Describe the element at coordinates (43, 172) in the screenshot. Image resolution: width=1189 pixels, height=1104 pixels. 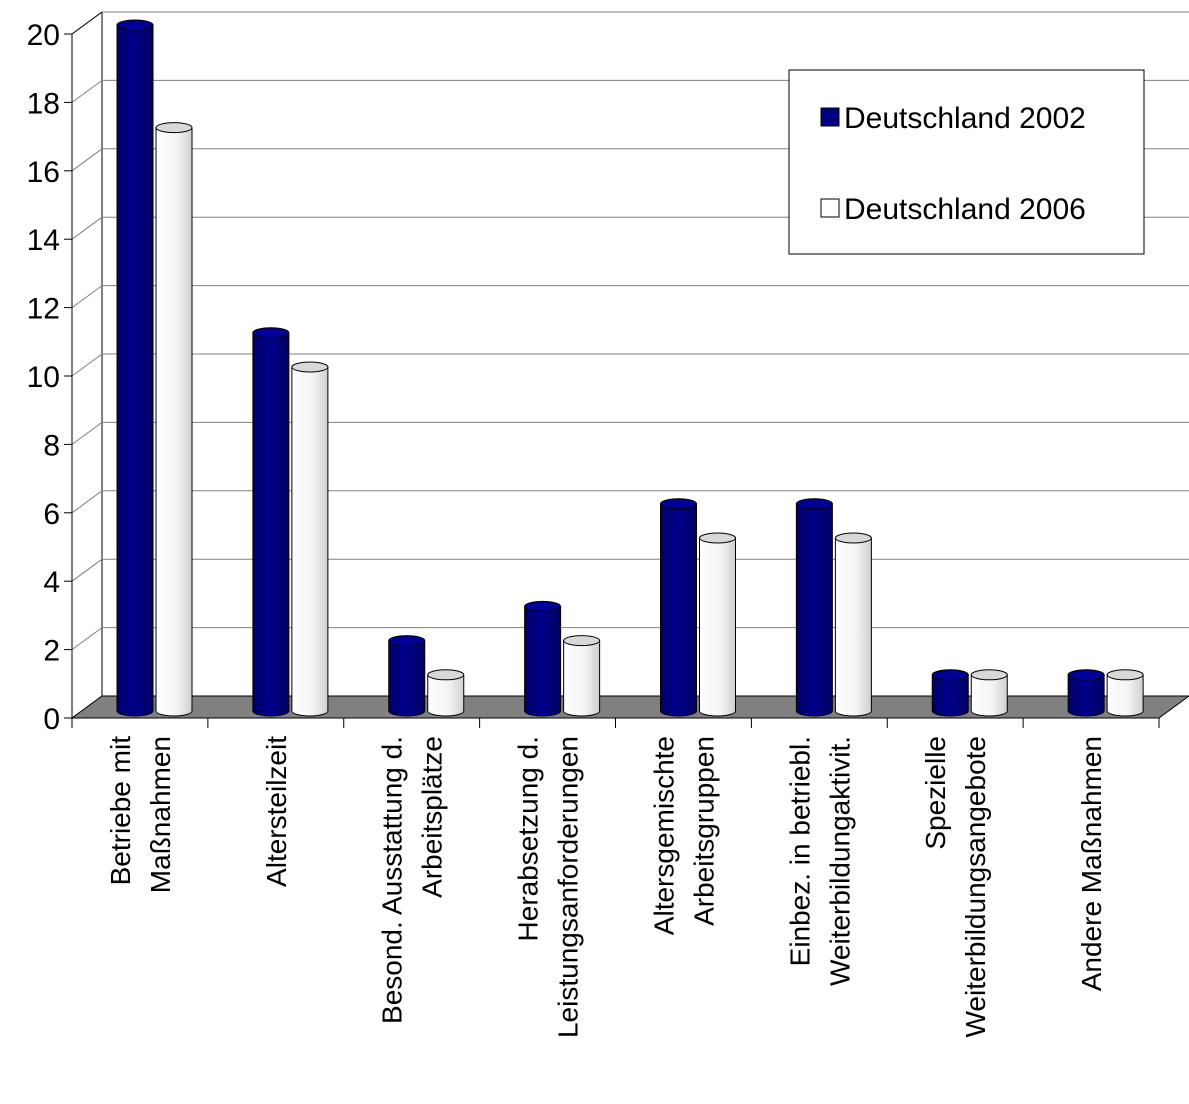
I see `y-tick-label: 16` at that location.